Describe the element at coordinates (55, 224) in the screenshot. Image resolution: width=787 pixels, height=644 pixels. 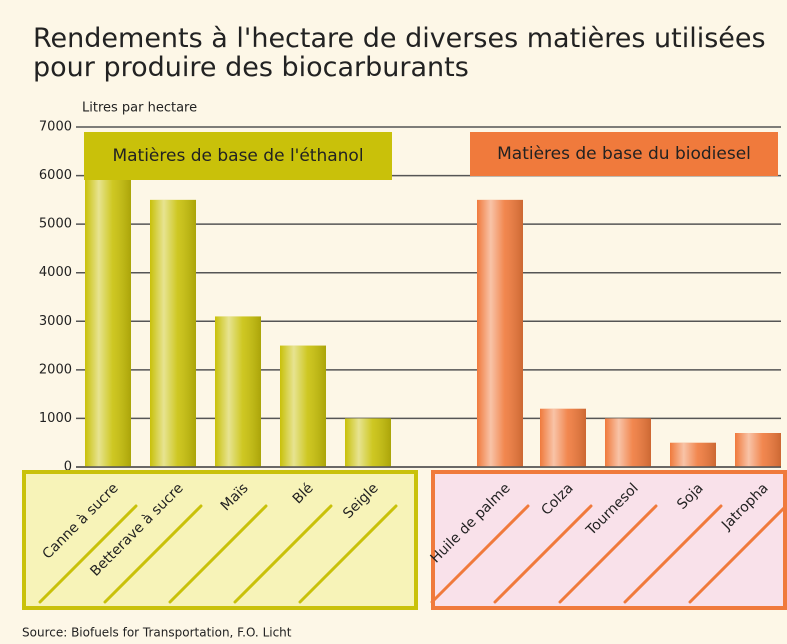
I see `y-tick-label: 5000` at that location.